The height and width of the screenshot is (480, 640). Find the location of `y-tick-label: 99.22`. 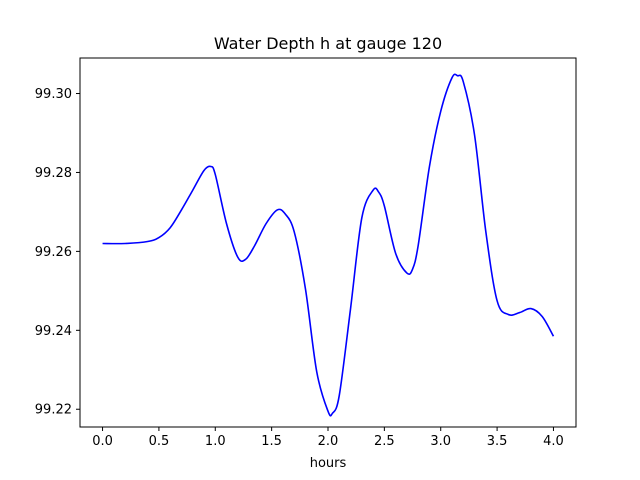

y-tick-label: 99.22 is located at coordinates (53, 410).